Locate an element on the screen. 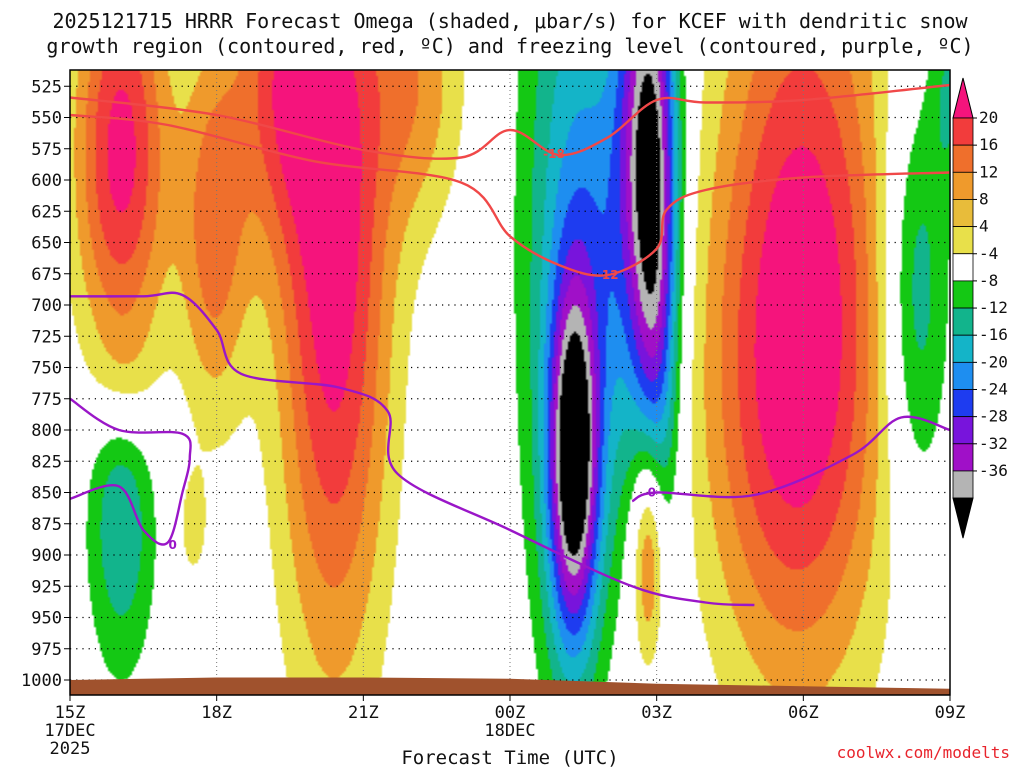  freezing-contour-label-0: 0 is located at coordinates (172, 545).